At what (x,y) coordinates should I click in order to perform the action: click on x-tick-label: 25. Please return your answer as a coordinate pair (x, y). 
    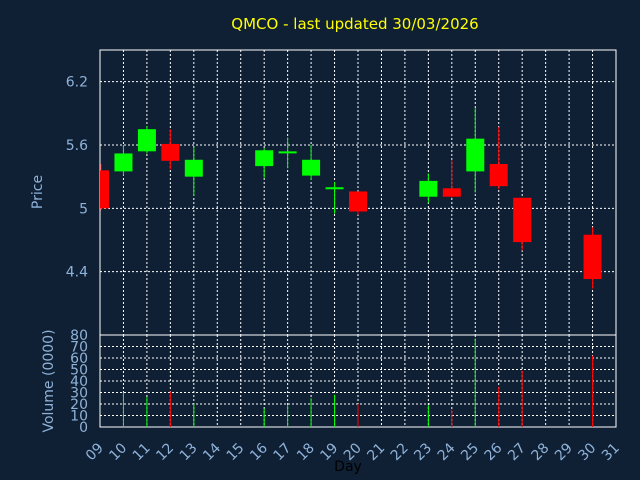
    Looking at the image, I should click on (470, 452).